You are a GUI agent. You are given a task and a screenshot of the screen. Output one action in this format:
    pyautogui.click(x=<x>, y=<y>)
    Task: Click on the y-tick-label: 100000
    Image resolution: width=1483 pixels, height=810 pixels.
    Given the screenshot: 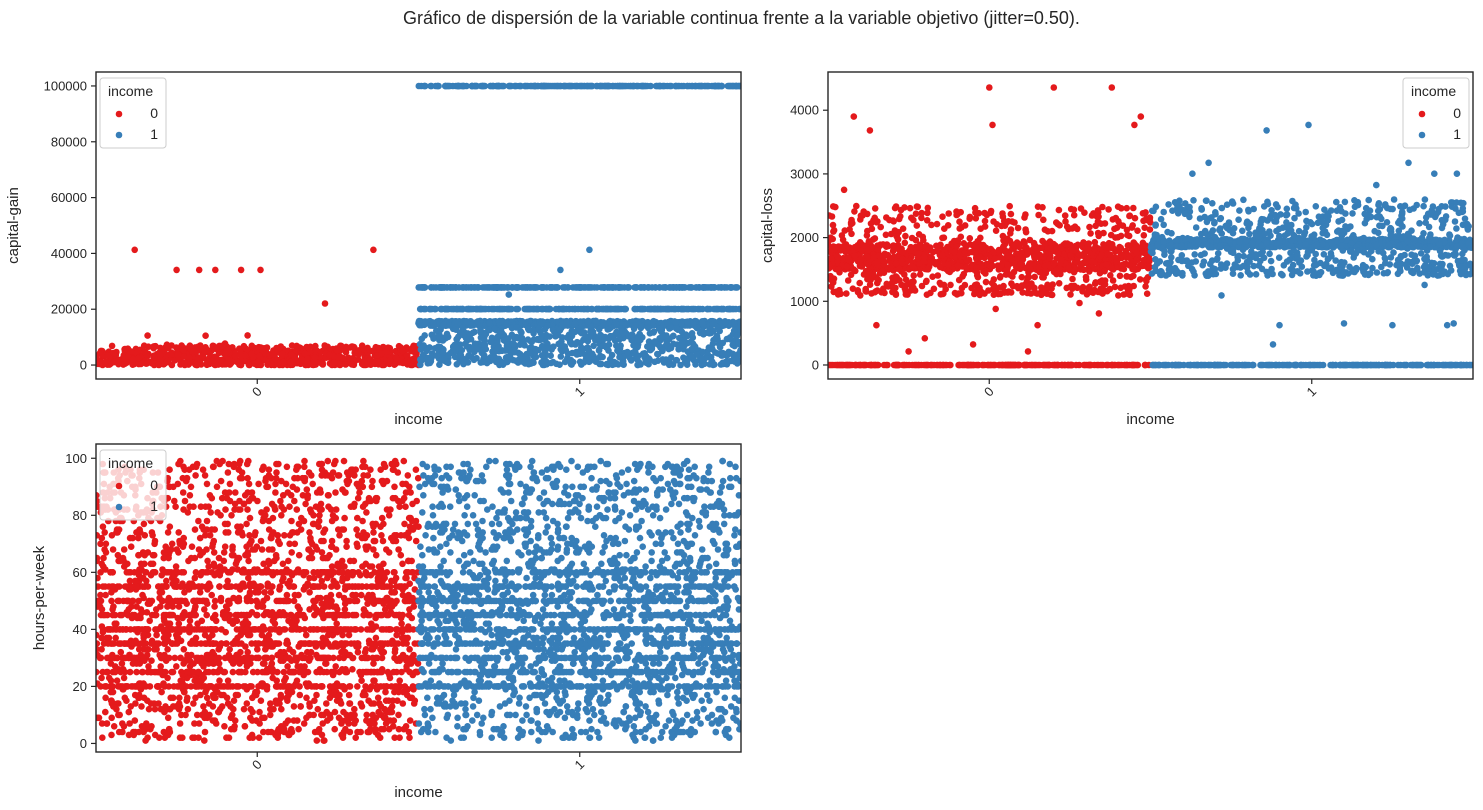 What is the action you would take?
    pyautogui.click(x=65, y=85)
    